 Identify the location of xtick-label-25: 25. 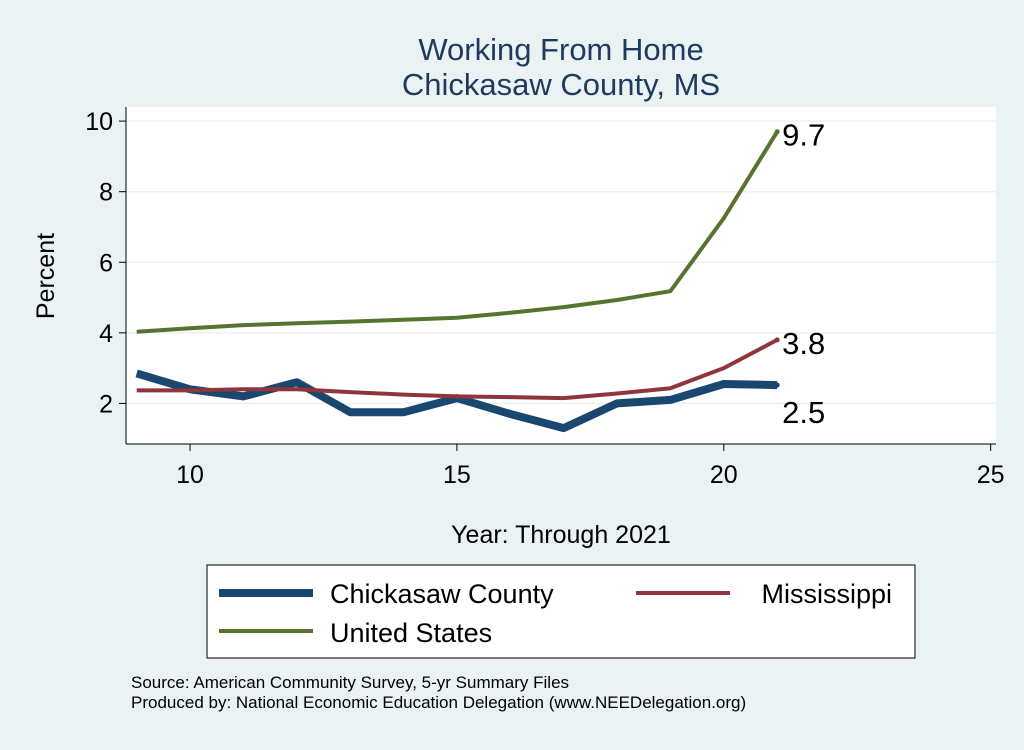
(991, 475).